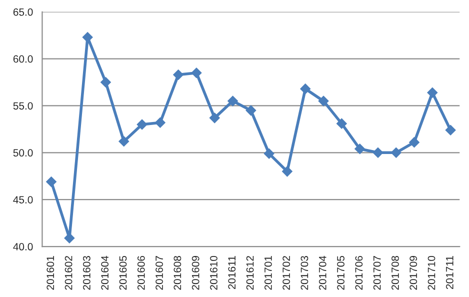 This screenshot has width=469, height=297. Describe the element at coordinates (23, 12) in the screenshot. I see `y-tick-label: 65.0` at that location.